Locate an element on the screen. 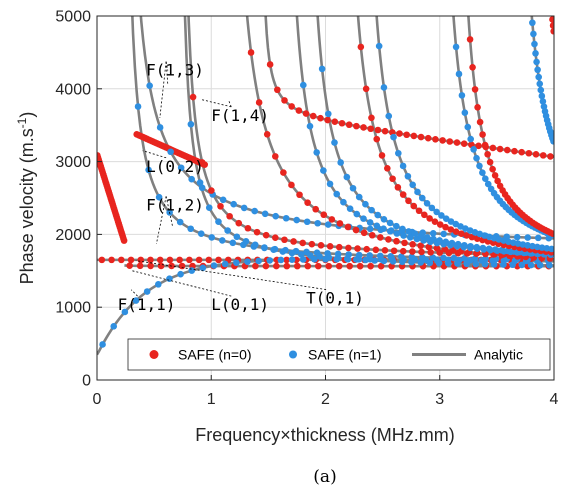  x-tick-label: 0 is located at coordinates (97, 399).